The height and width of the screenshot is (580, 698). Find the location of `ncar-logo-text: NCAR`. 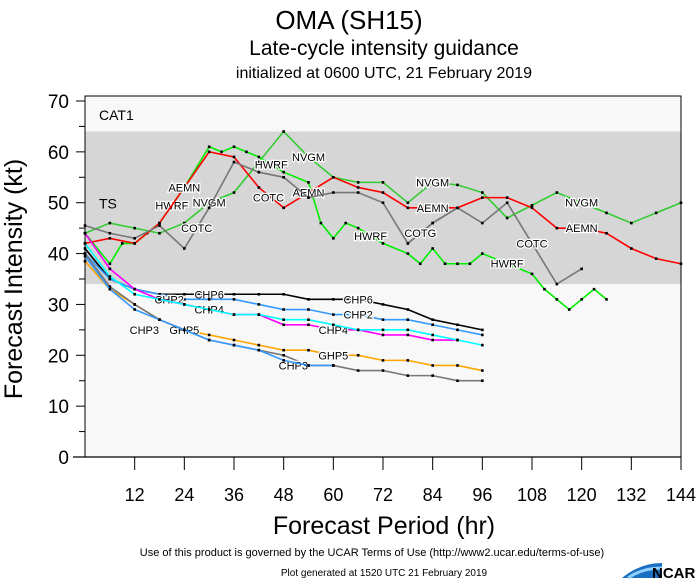

ncar-logo-text: NCAR is located at coordinates (673, 572).